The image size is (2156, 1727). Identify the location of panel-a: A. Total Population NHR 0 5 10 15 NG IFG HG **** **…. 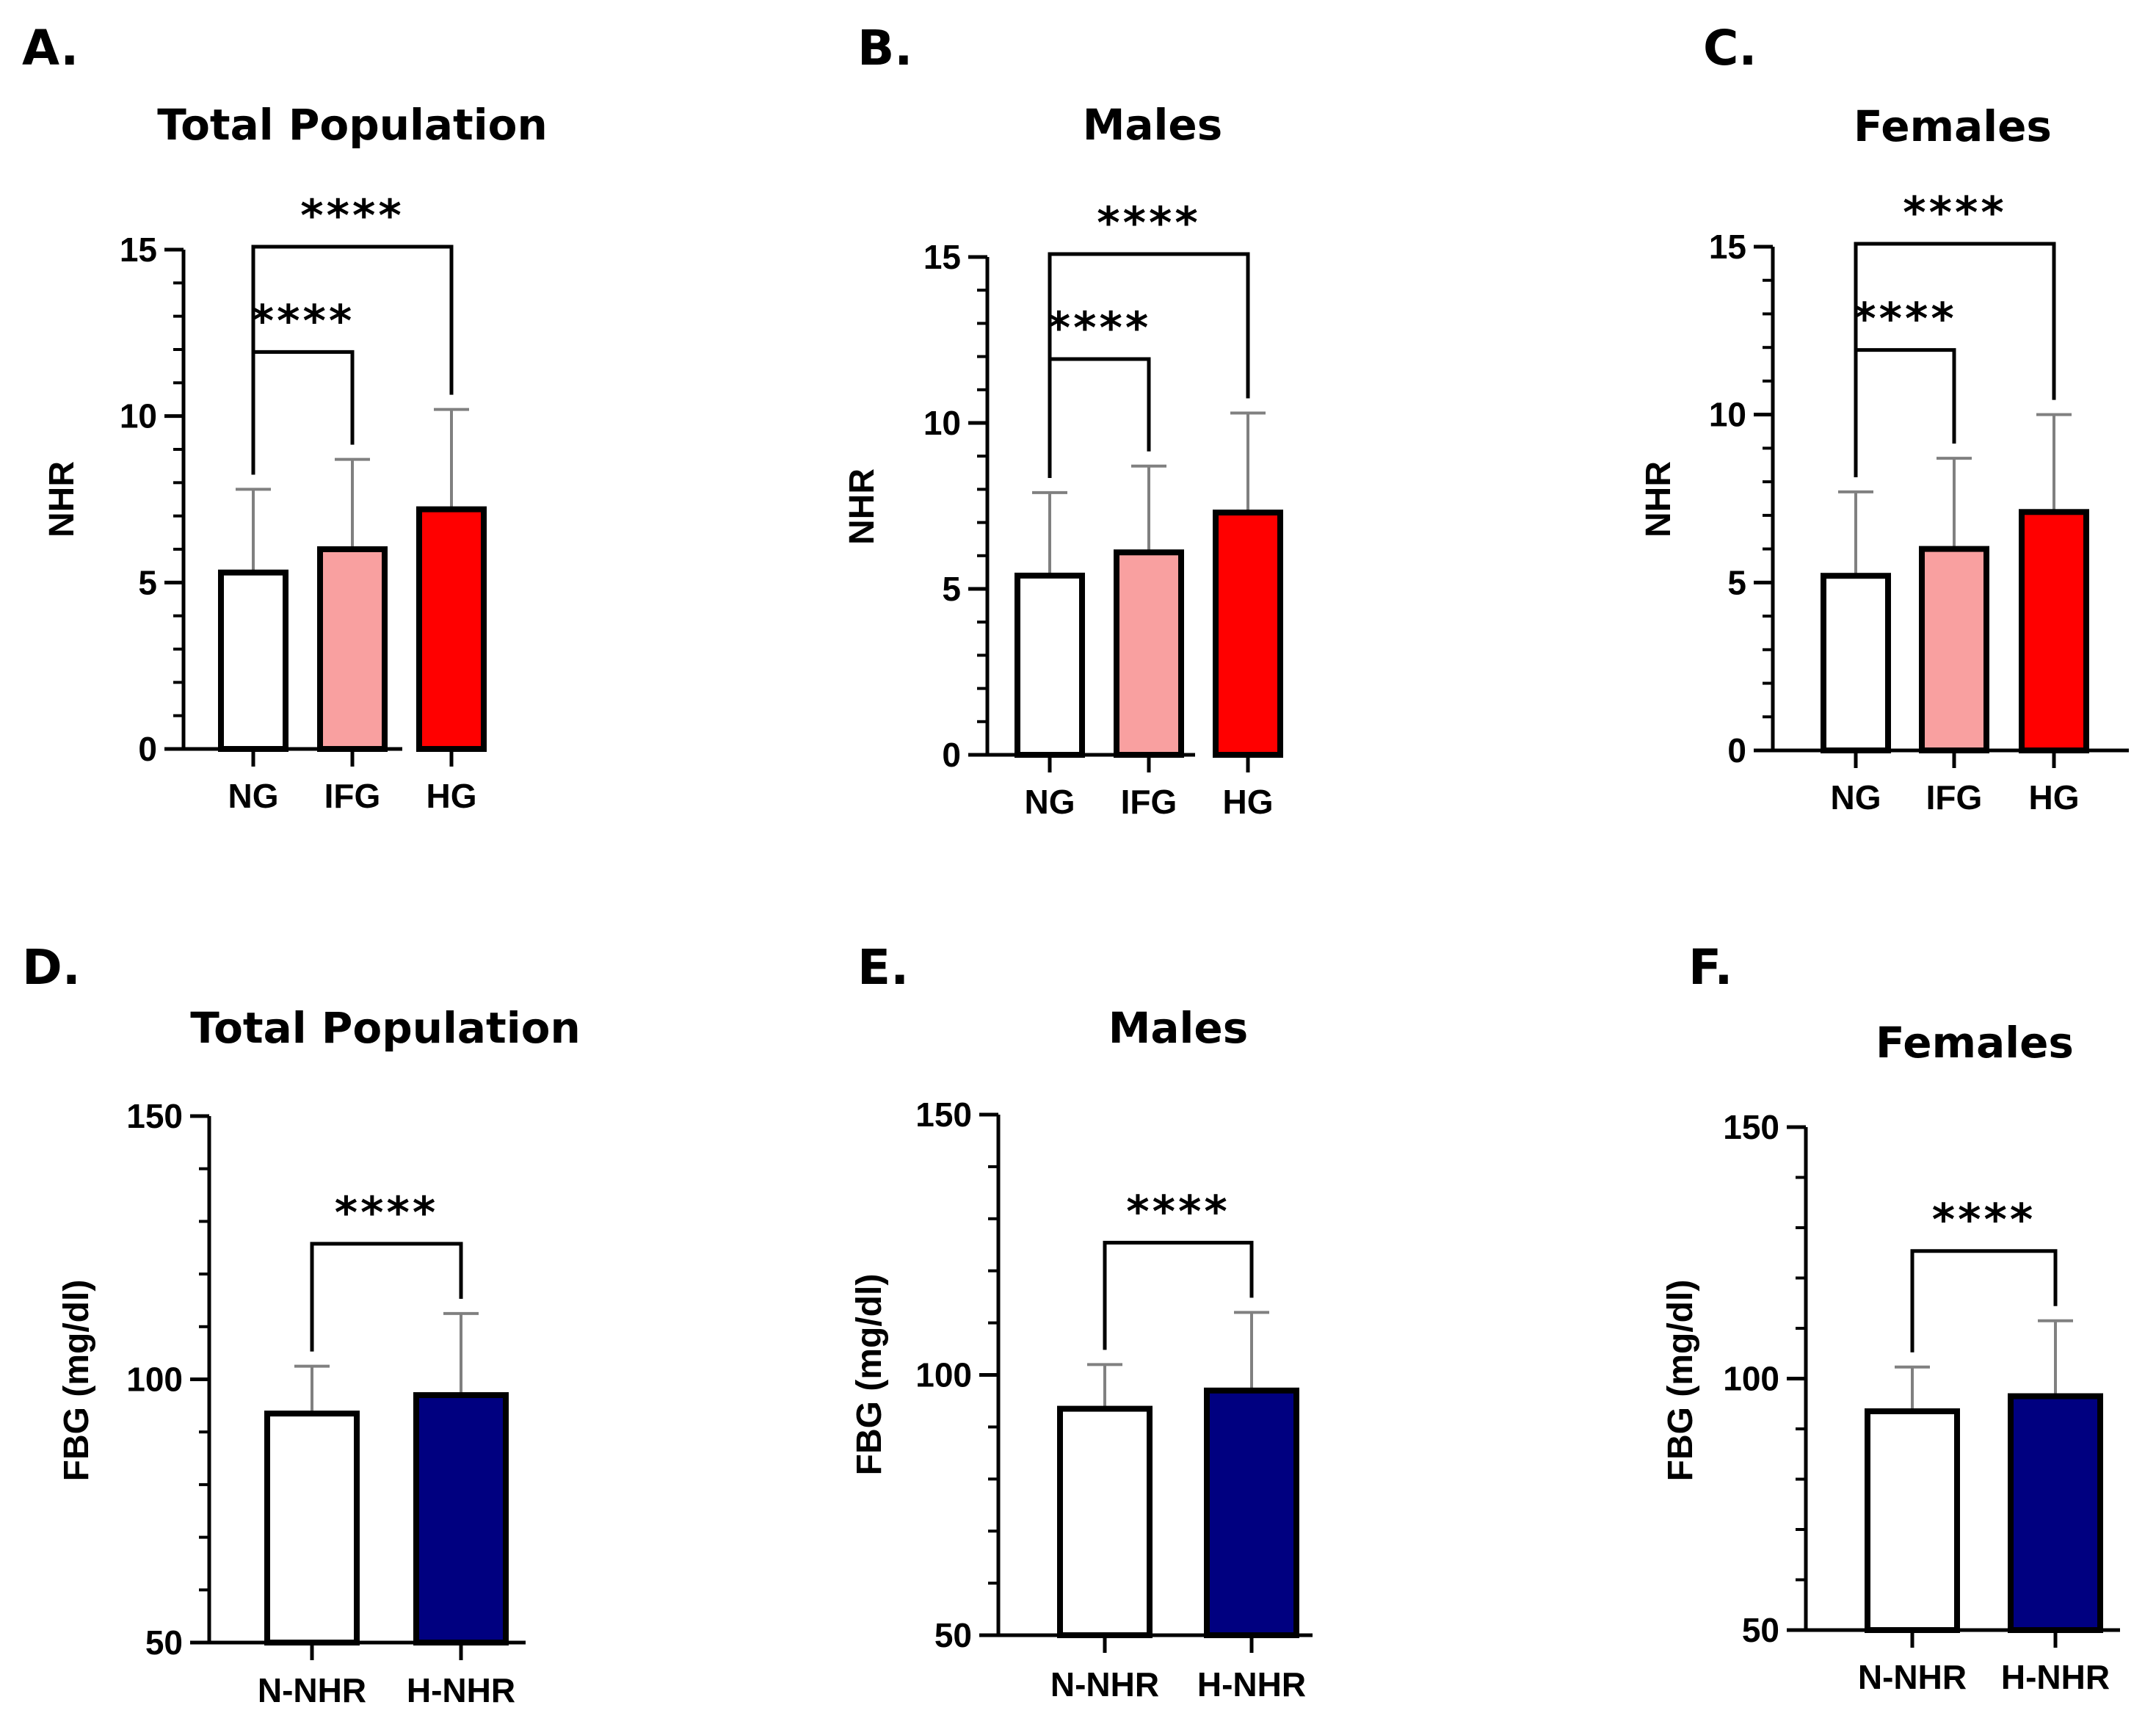
(285, 417).